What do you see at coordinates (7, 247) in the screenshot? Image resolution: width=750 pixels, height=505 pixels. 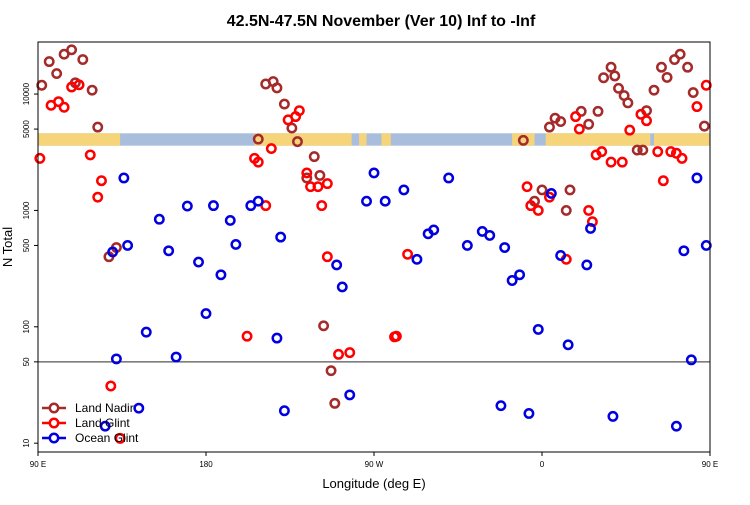 I see `y-axis-label: N Total` at bounding box center [7, 247].